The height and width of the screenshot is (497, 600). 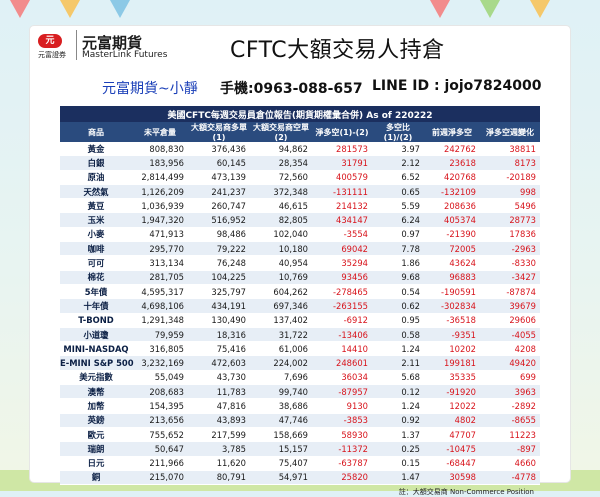 I want to click on table-cell: 158,669, so click(x=281, y=435).